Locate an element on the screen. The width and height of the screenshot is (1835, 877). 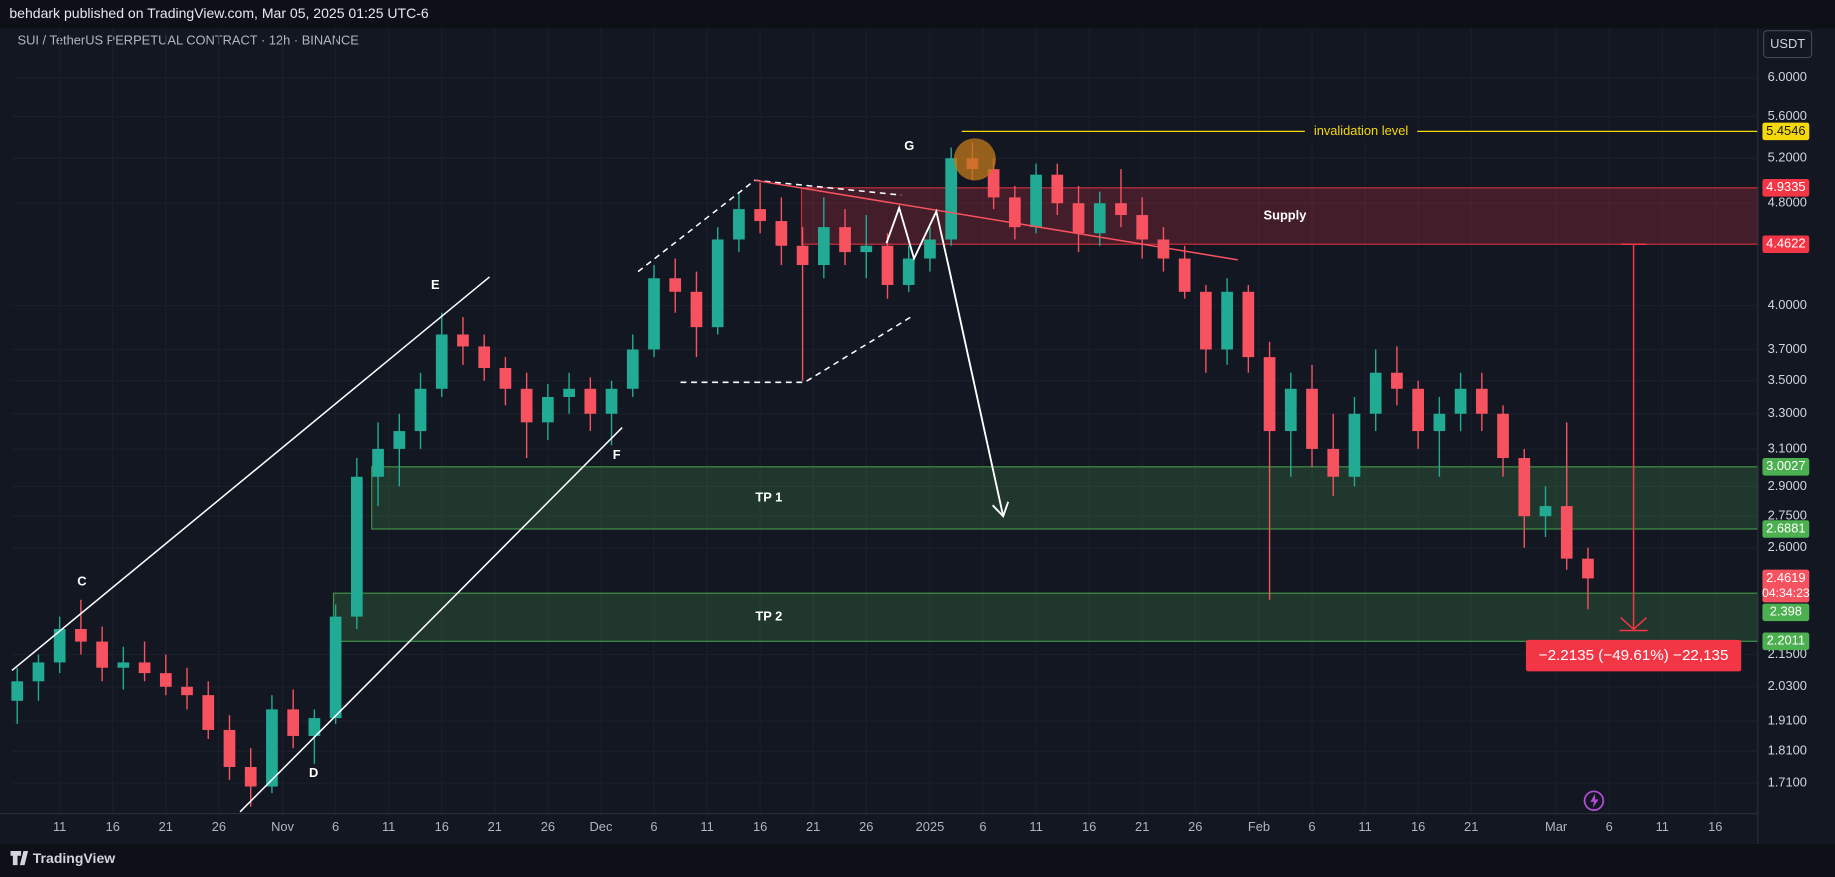
x-tick-label: Dec is located at coordinates (601, 826).